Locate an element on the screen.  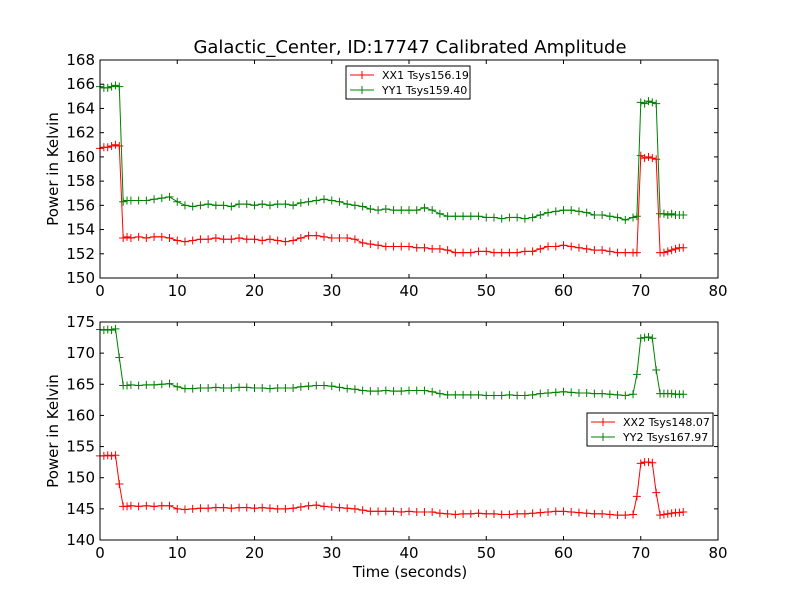
legend: XX1 Tsys156.19 YY1 Tsys159.40 is located at coordinates (408, 82).